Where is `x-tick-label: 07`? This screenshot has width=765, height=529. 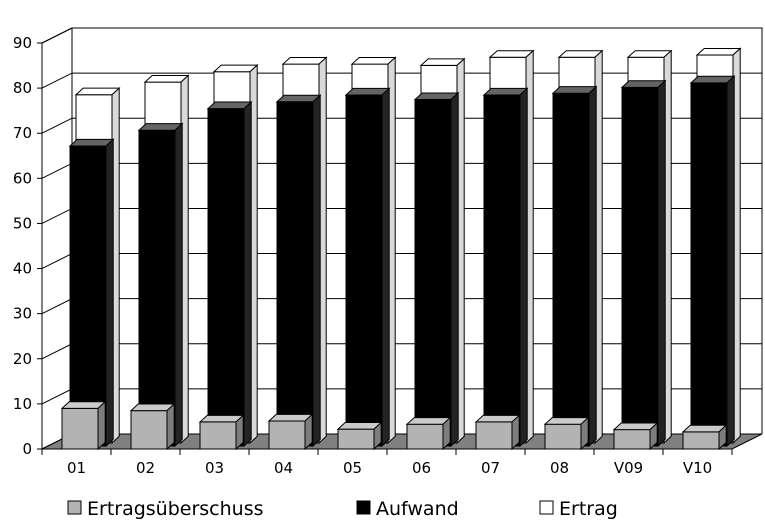
x-tick-label: 07 is located at coordinates (490, 468).